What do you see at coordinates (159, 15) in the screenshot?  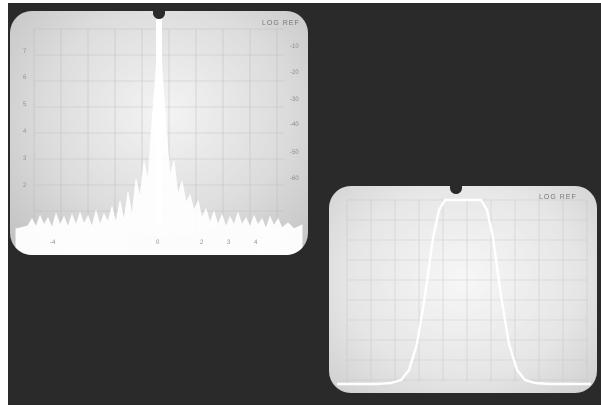 I see `screen-top-notch-left` at bounding box center [159, 15].